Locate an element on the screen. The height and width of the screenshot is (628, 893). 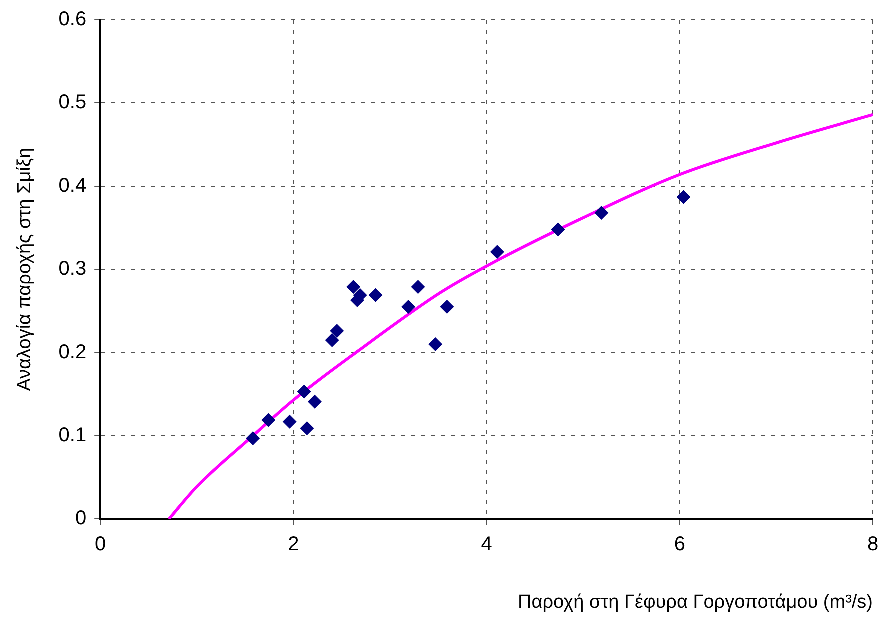
y-axis-title: Αναλογία παροχής στη Σμίξη is located at coordinates (25, 270).